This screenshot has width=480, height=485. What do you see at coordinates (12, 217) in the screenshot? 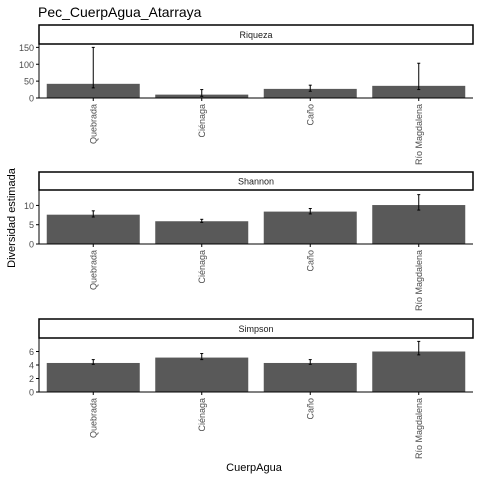
I see `y-axis-title: Diversidad estimada` at bounding box center [12, 217].